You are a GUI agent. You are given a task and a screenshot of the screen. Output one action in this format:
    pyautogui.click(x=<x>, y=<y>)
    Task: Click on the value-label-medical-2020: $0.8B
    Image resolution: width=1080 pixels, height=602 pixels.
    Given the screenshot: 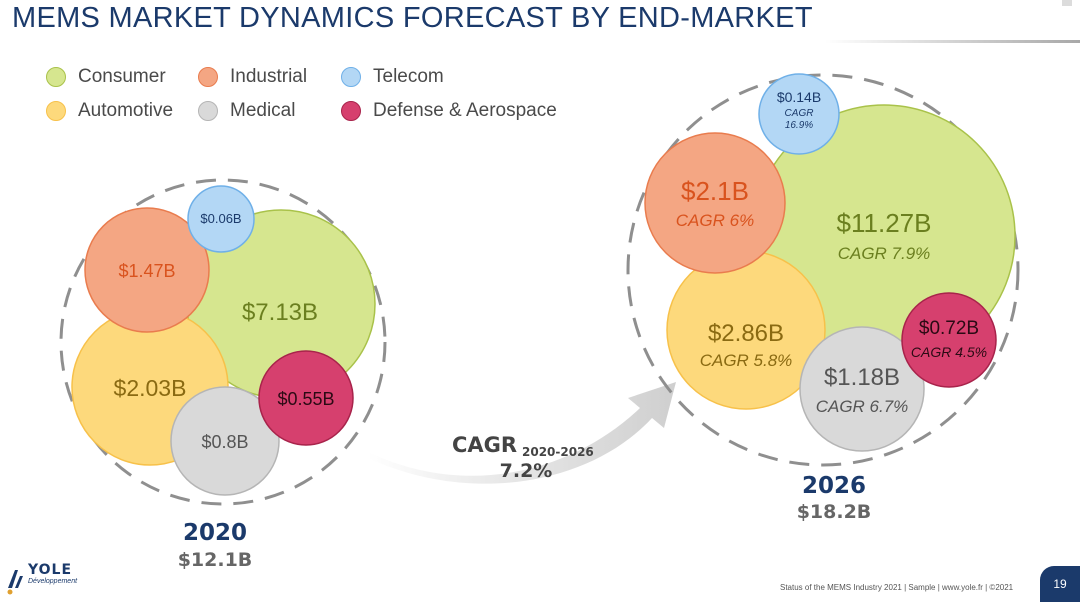 What is the action you would take?
    pyautogui.click(x=224, y=442)
    